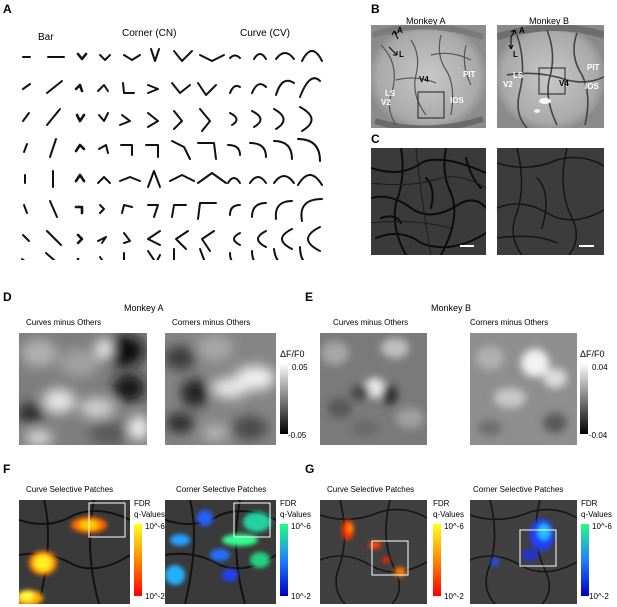  Describe the element at coordinates (295, 514) in the screenshot. I see `panel-f-qvalues-label-2: q-Values` at that location.